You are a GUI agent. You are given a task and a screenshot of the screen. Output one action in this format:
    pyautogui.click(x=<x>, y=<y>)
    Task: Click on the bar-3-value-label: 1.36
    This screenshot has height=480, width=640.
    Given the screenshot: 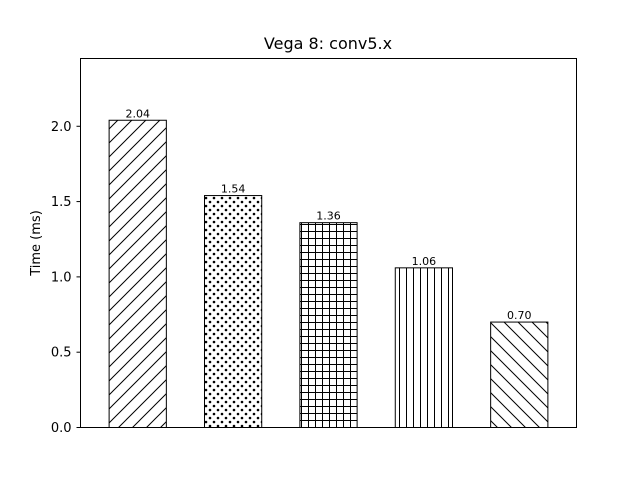 What is the action you would take?
    pyautogui.click(x=328, y=216)
    